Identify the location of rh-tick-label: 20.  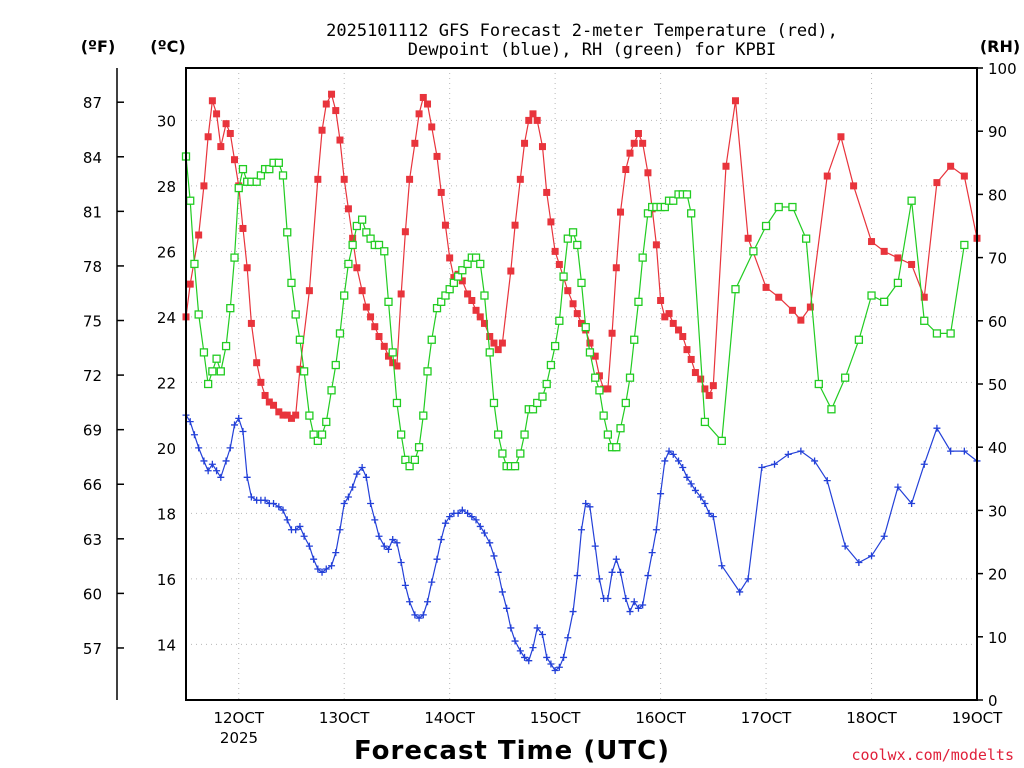
(997, 575).